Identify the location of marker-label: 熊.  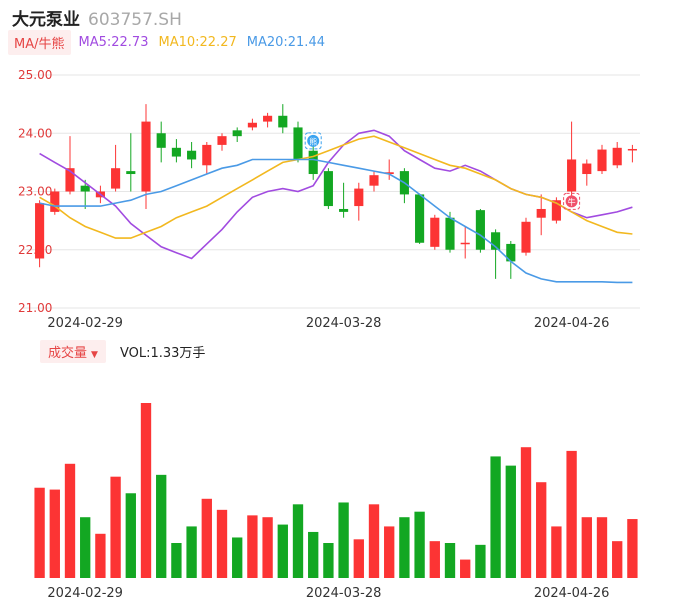
(313, 141).